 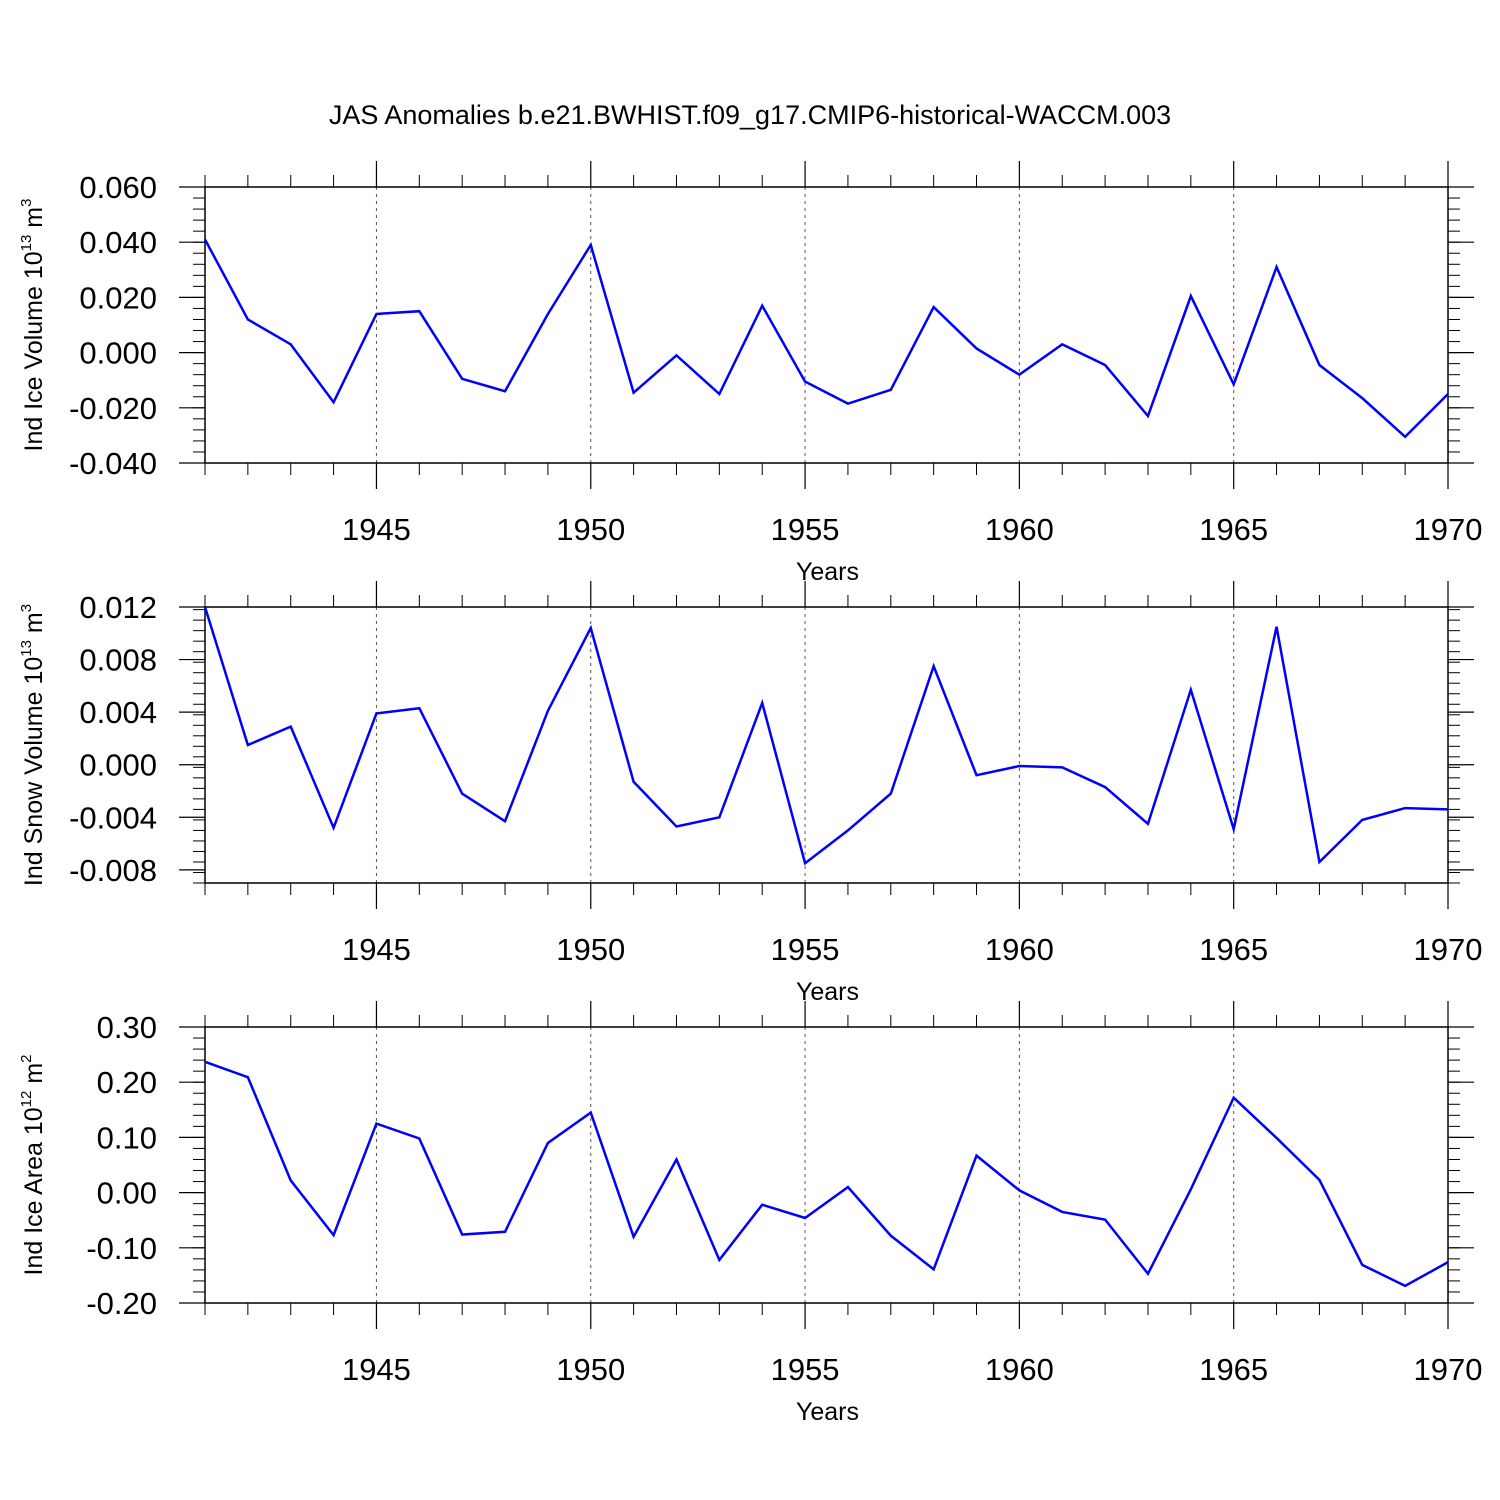 What do you see at coordinates (33, 325) in the screenshot?
I see `y-axis-label: Ind Ice Volume 1013 m3` at bounding box center [33, 325].